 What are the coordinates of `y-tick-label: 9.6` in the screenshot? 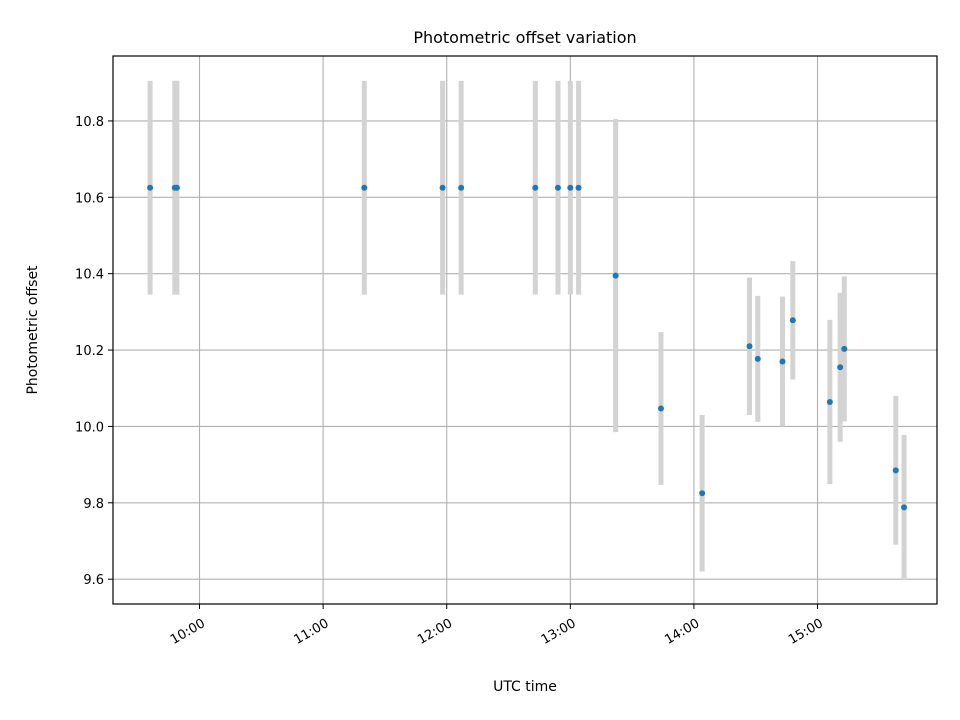 It's located at (93, 580).